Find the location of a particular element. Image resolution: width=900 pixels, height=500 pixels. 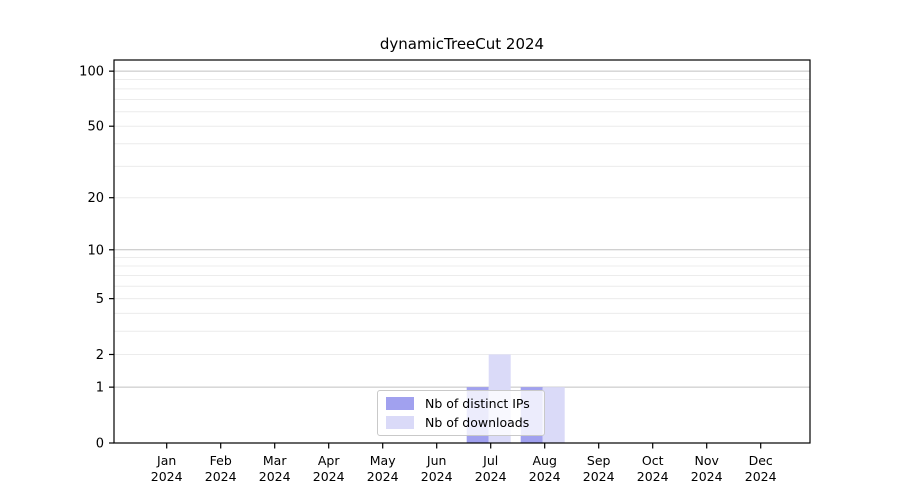

x-tick-label-month-jul: Jul is located at coordinates (490, 460).